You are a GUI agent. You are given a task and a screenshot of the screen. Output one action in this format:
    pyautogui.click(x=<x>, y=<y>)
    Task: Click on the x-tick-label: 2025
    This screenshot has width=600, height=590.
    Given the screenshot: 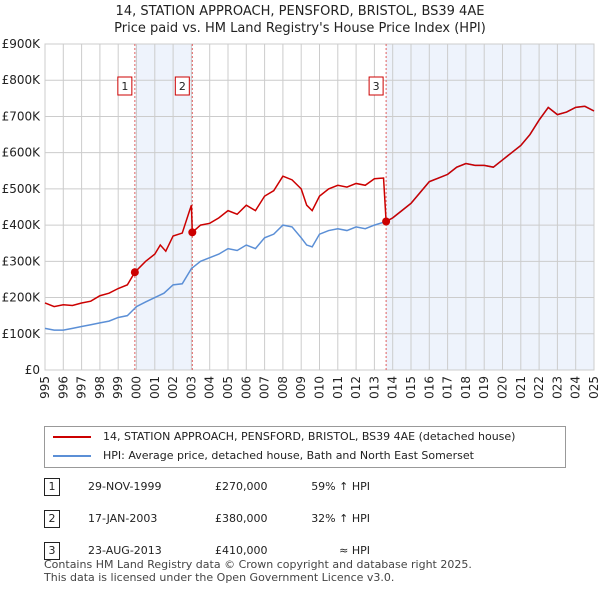 What is the action you would take?
    pyautogui.click(x=593, y=388)
    